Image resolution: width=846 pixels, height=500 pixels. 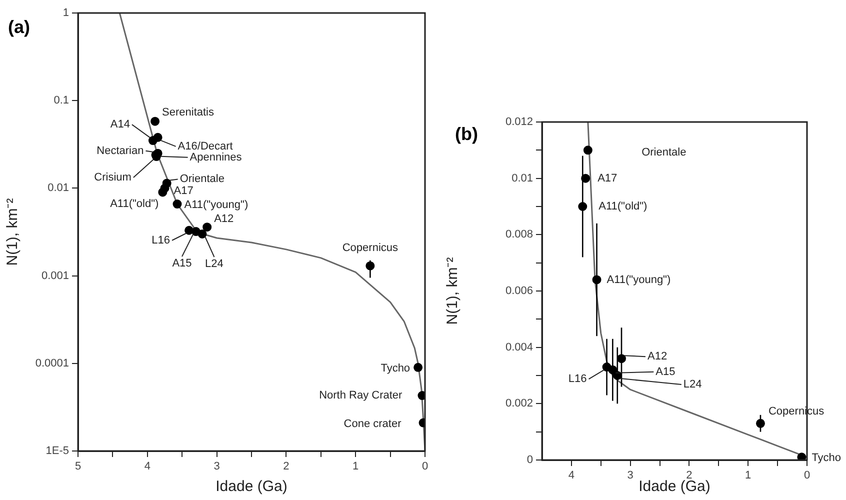 I want to click on y-tick-label: 0.0001, so click(x=52, y=363).